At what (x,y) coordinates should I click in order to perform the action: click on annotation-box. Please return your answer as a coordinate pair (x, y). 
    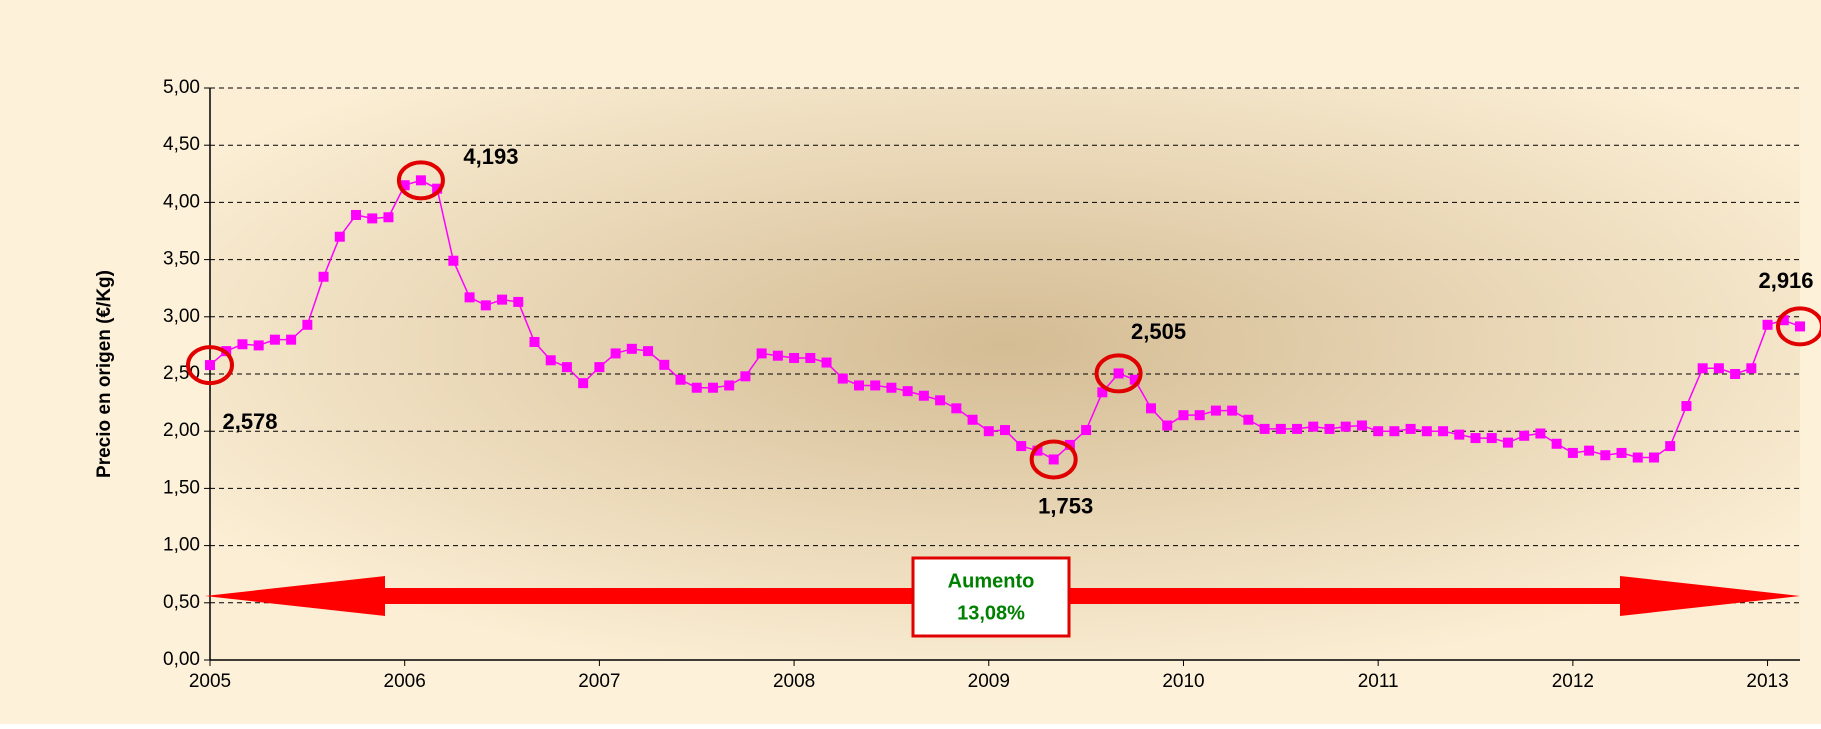
    Looking at the image, I should click on (991, 597).